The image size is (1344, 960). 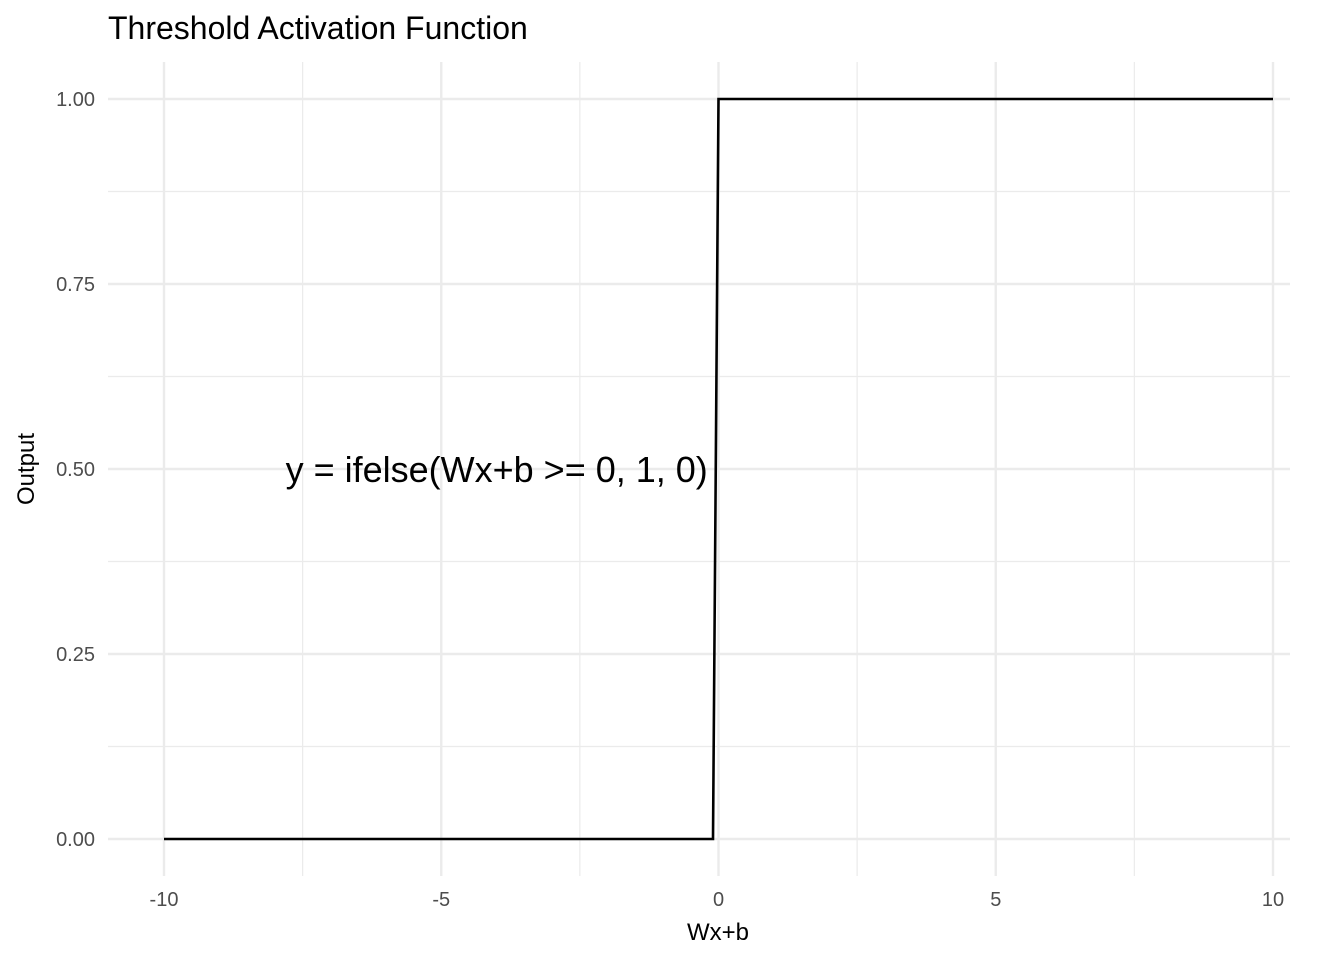 I want to click on x-tick-label: -10, so click(x=164, y=900).